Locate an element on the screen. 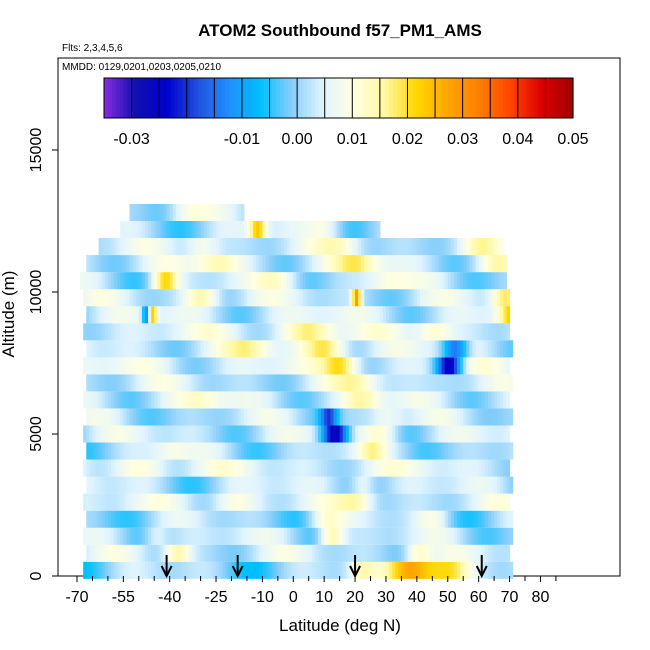  latitude-arrow is located at coordinates (237, 567).